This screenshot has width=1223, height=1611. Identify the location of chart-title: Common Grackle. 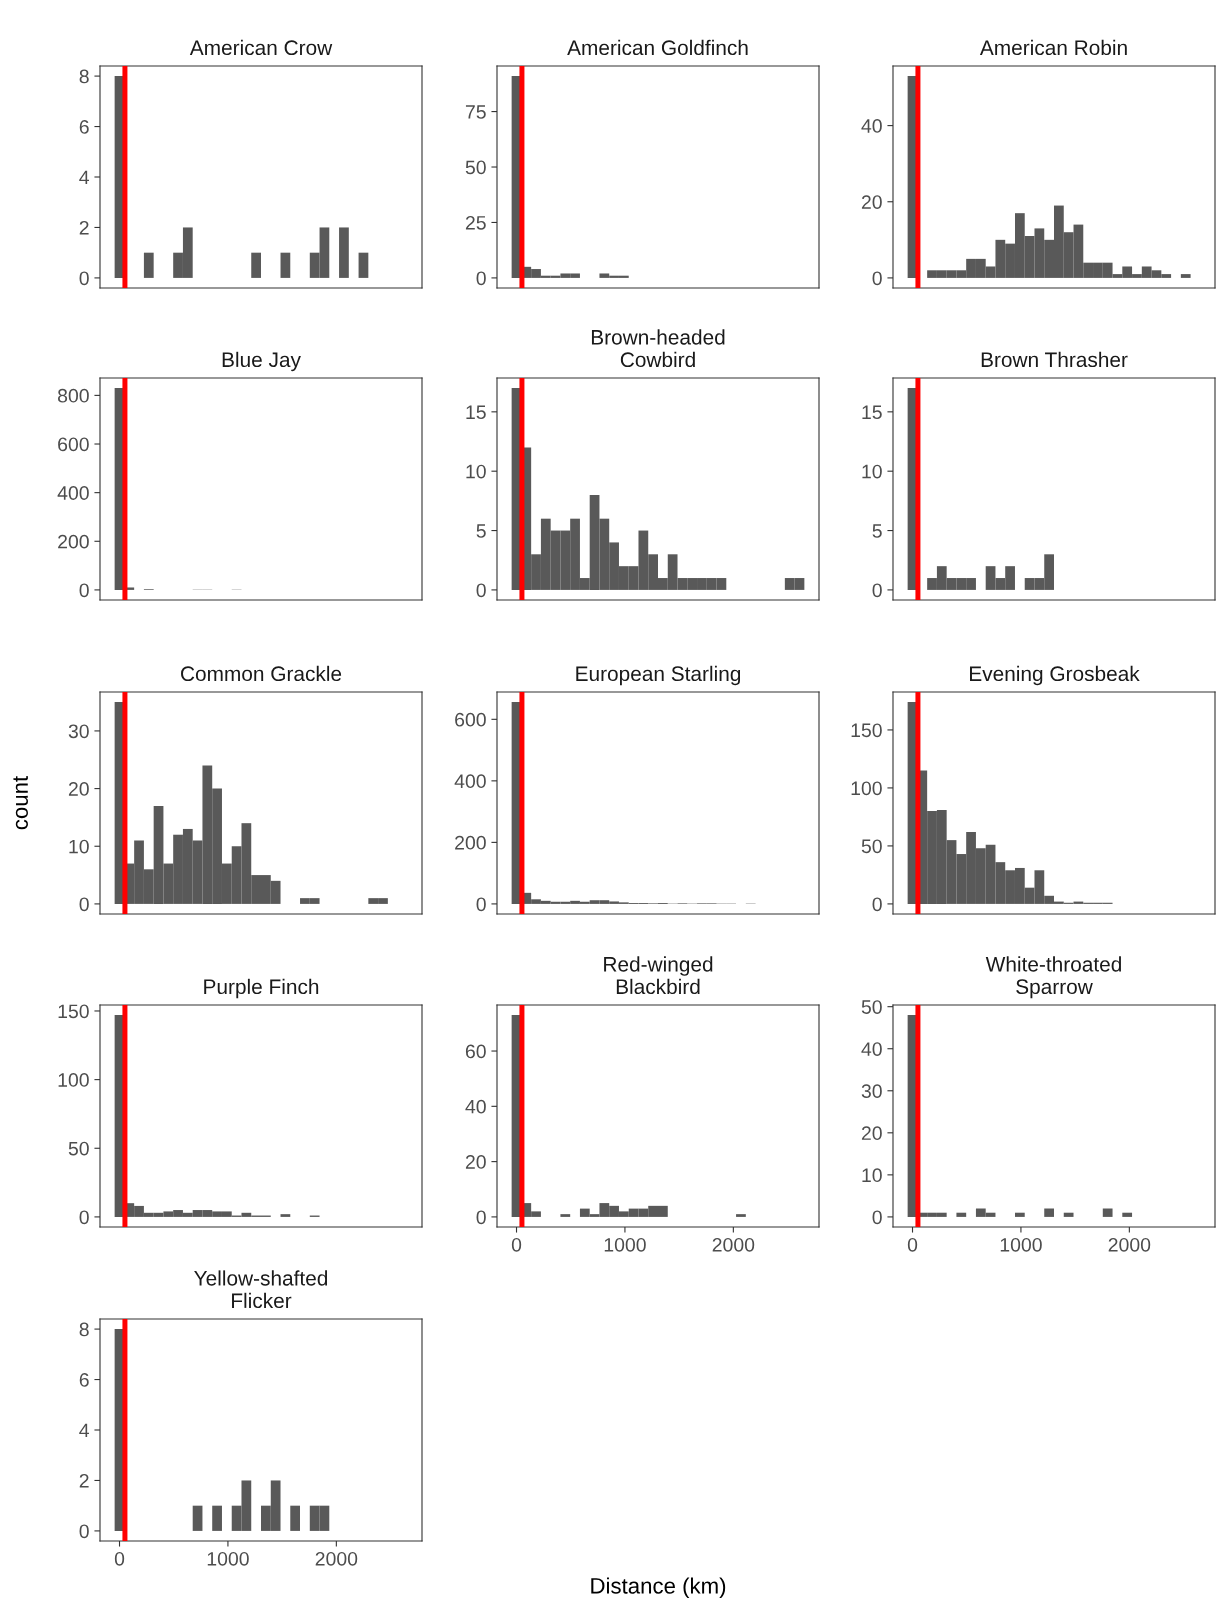
(261, 673).